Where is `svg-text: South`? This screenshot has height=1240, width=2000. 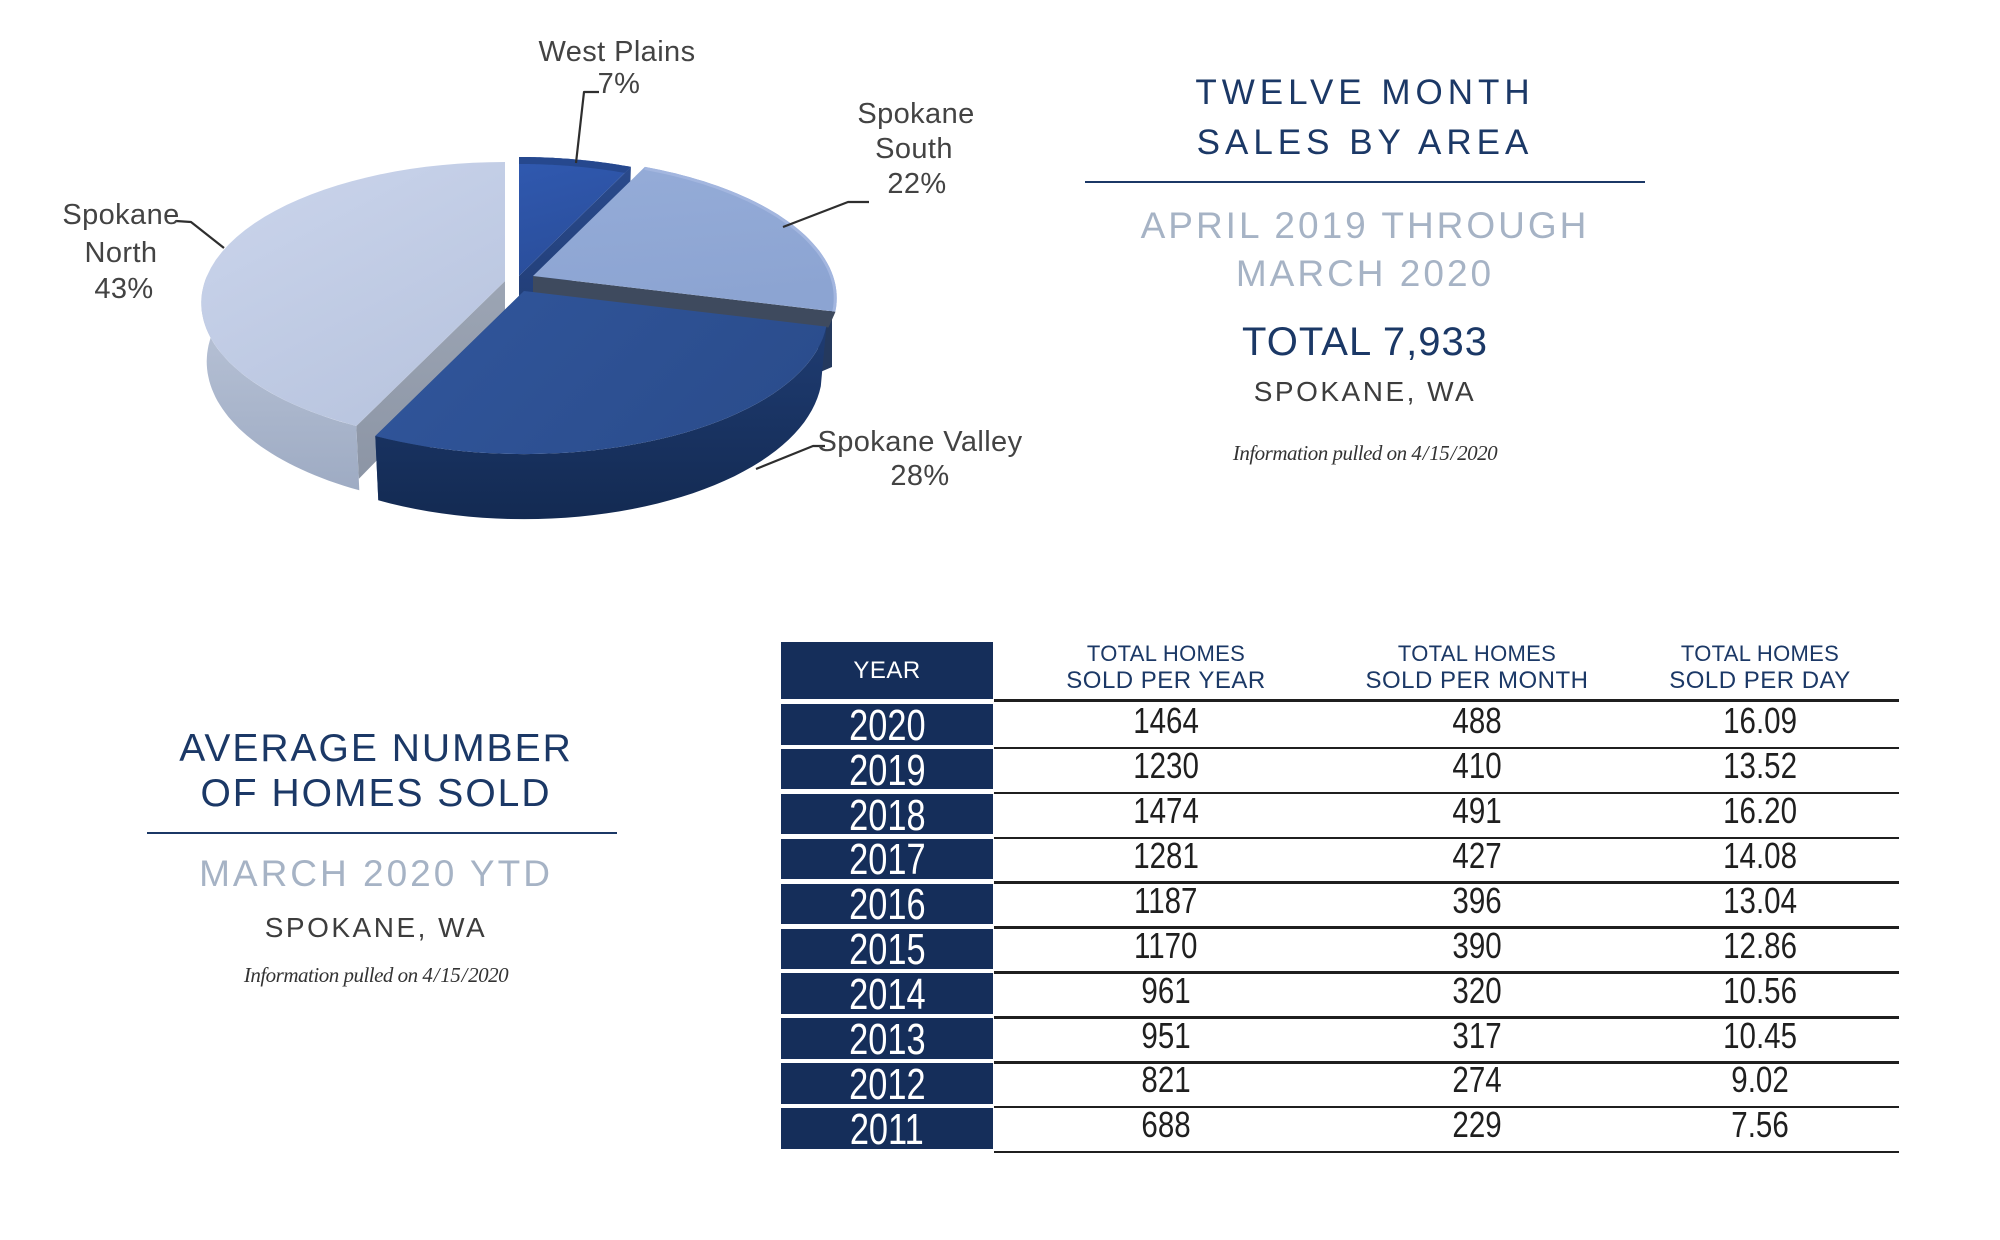
svg-text: South is located at coordinates (914, 149).